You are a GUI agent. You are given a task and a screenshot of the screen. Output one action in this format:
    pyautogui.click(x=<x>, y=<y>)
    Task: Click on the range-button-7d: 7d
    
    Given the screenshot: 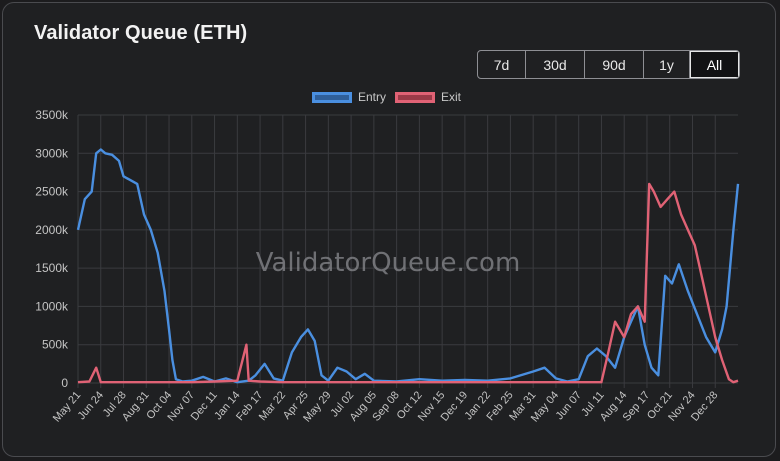 What is the action you would take?
    pyautogui.click(x=502, y=64)
    